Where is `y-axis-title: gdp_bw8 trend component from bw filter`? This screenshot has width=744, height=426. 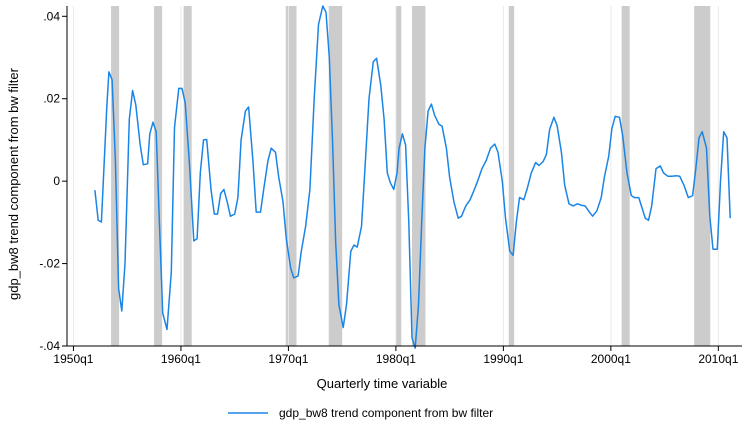 y-axis-title: gdp_bw8 trend component from bw filter is located at coordinates (13, 183).